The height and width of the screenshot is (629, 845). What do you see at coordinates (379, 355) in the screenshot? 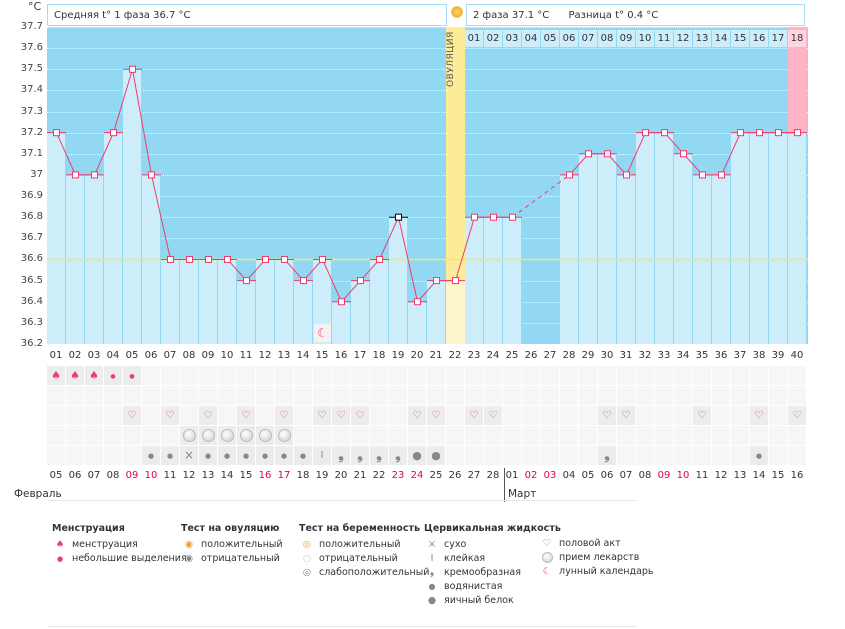
I see `cycle-day-label: 18` at bounding box center [379, 355].